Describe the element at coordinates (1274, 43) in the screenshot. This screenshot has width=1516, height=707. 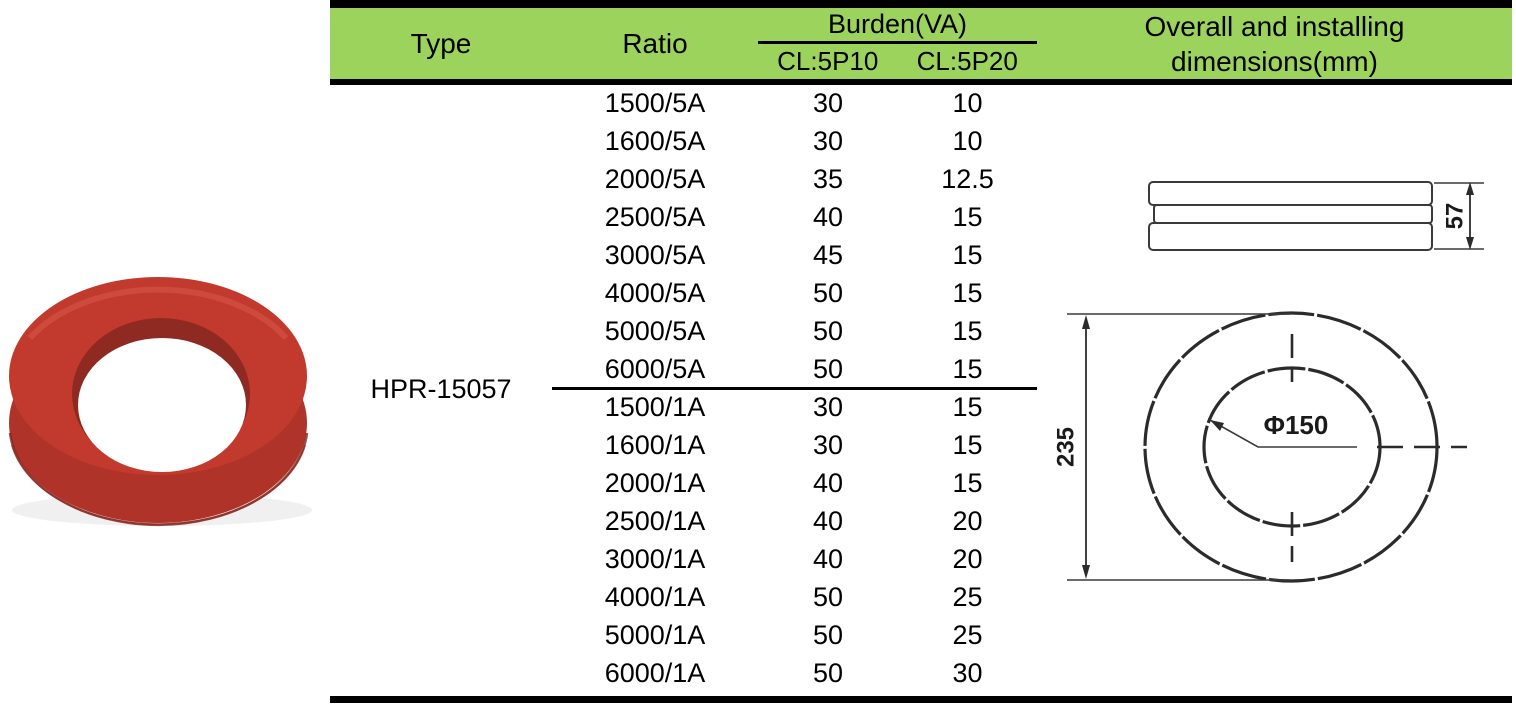
I see `header-dimensions: Overall and installing dimensions(mm)` at that location.